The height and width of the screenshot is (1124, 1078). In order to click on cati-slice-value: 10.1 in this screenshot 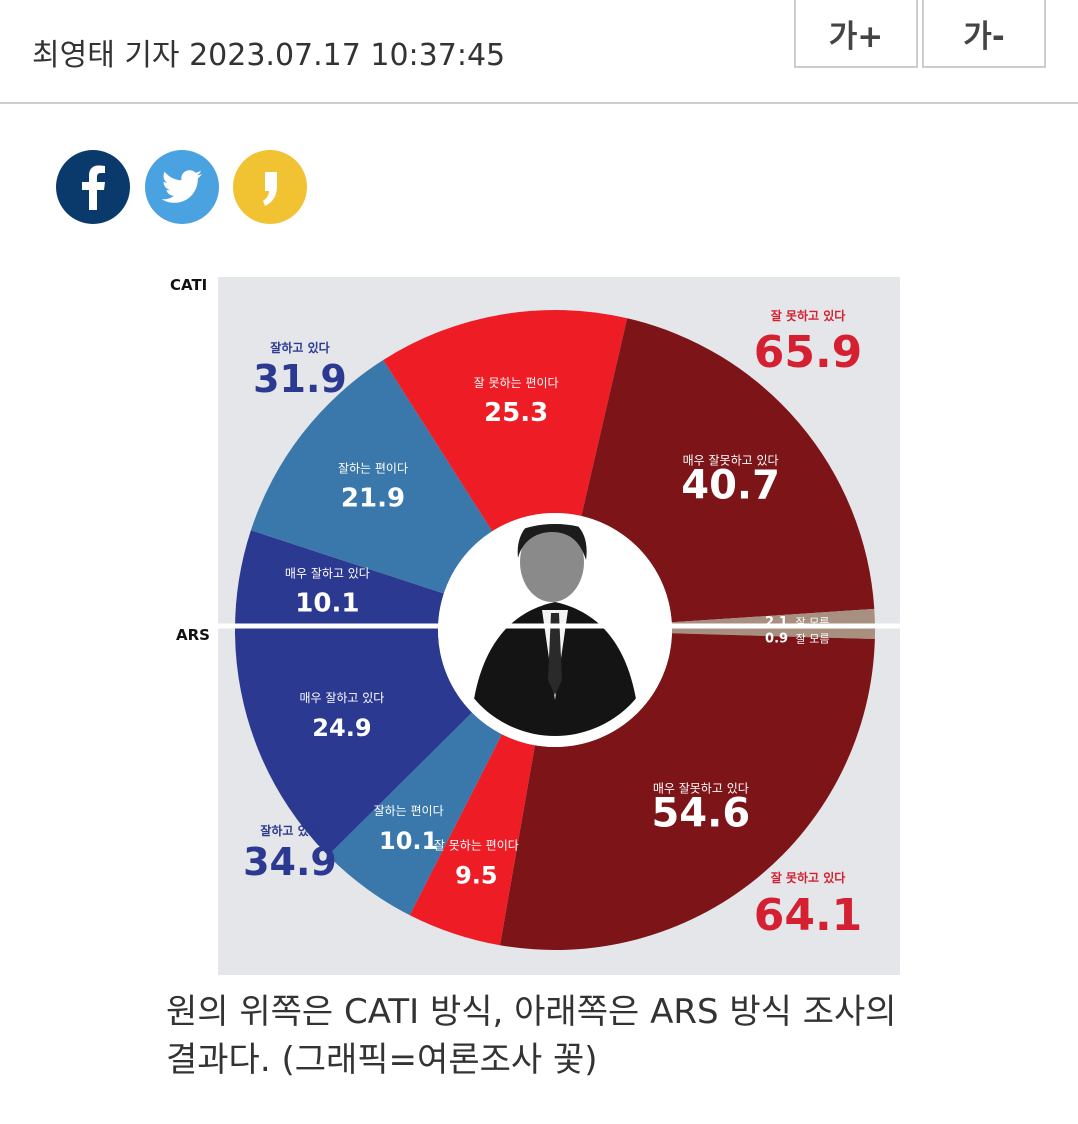, I will do `click(327, 604)`.